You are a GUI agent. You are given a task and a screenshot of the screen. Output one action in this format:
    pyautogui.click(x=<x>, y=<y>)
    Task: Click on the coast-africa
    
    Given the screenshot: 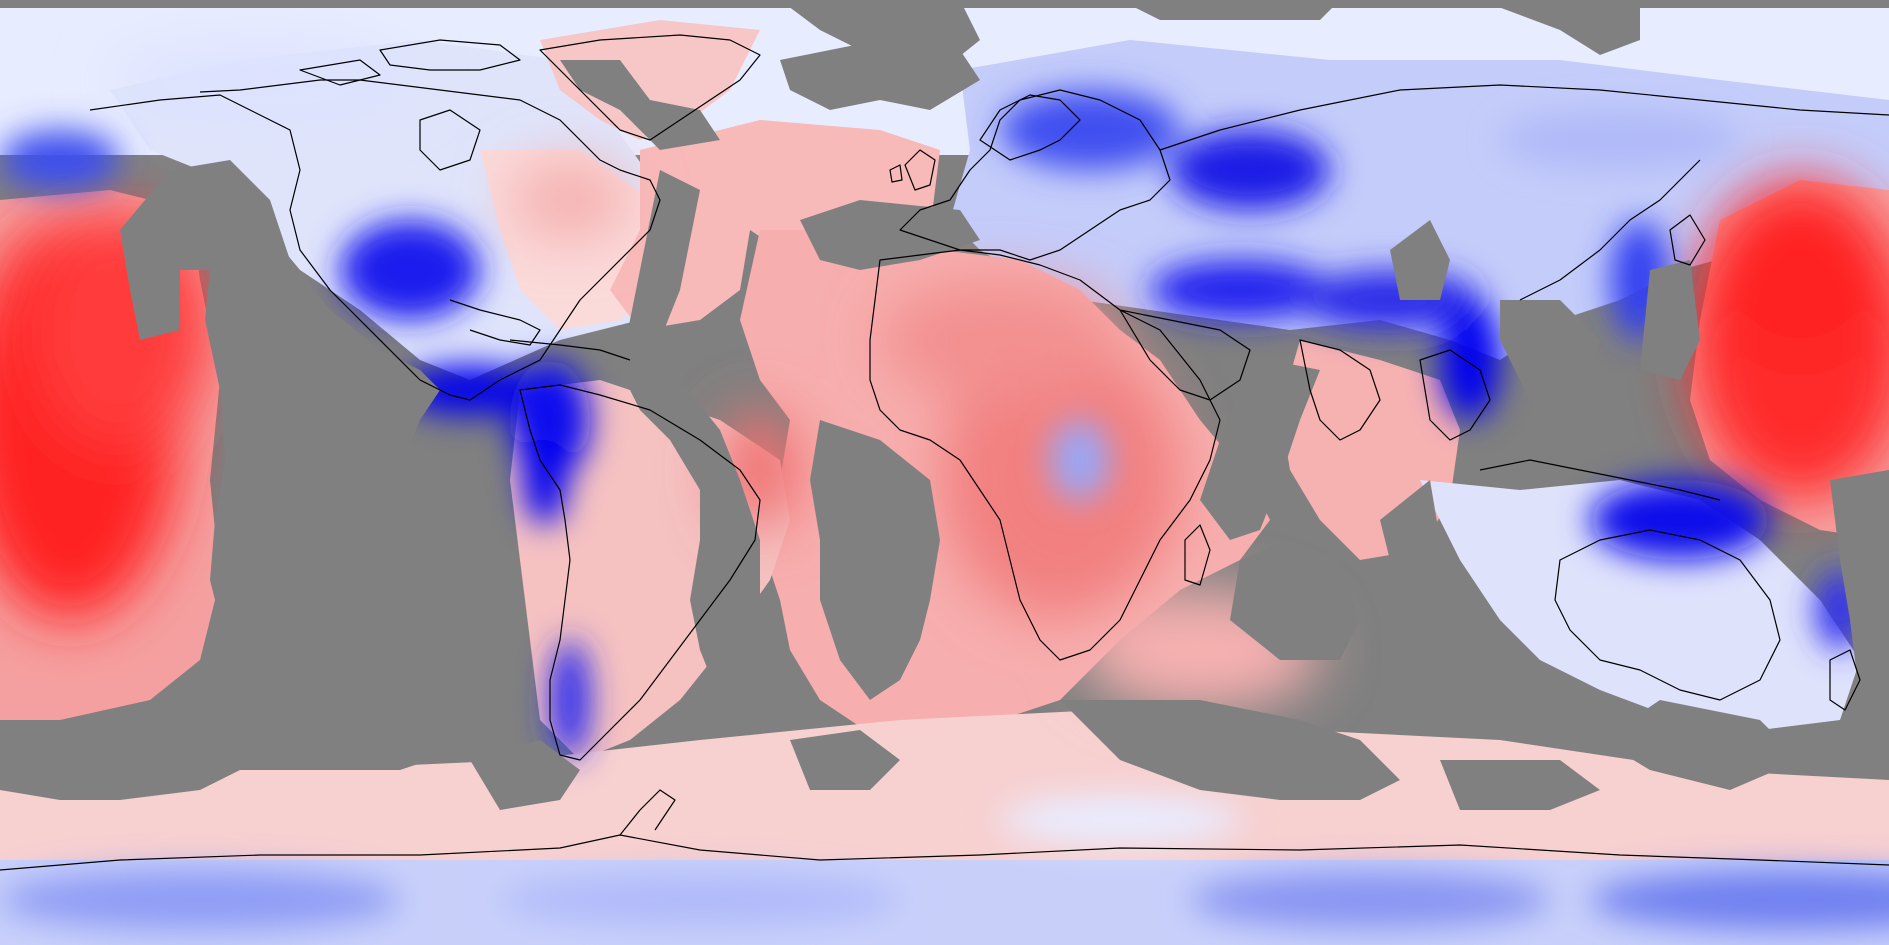 What is the action you would take?
    pyautogui.click(x=1045, y=455)
    